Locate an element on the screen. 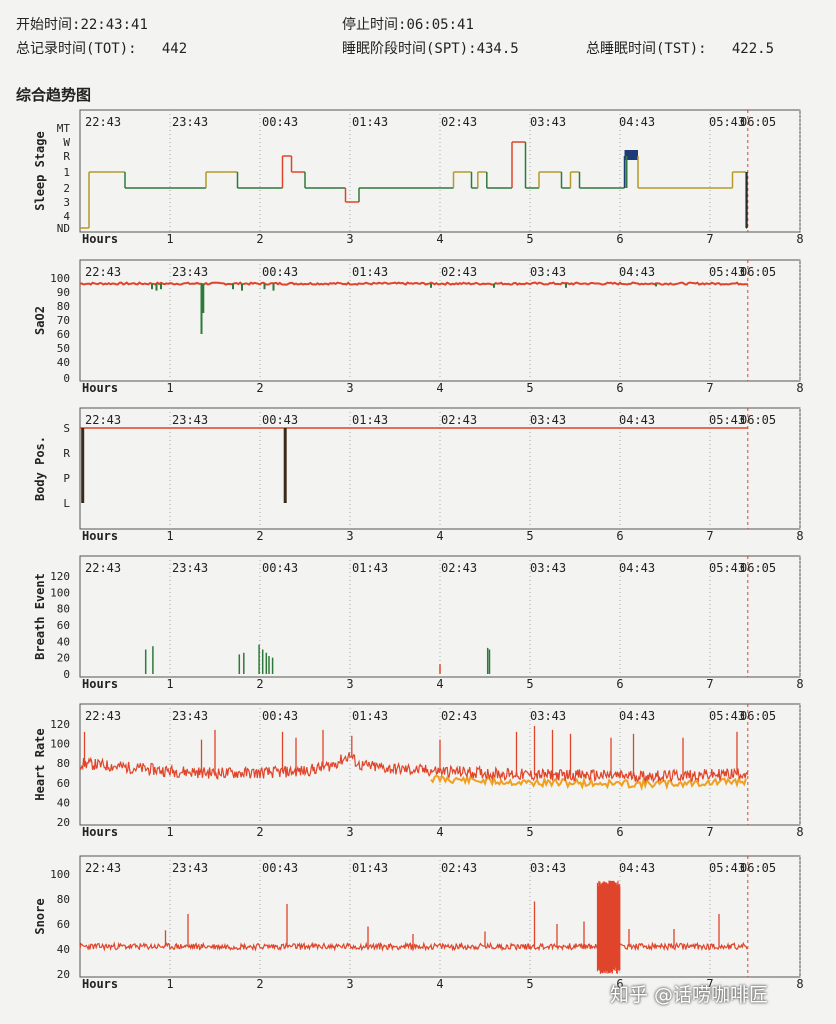  y-tick-label: 80 is located at coordinates (63, 763).